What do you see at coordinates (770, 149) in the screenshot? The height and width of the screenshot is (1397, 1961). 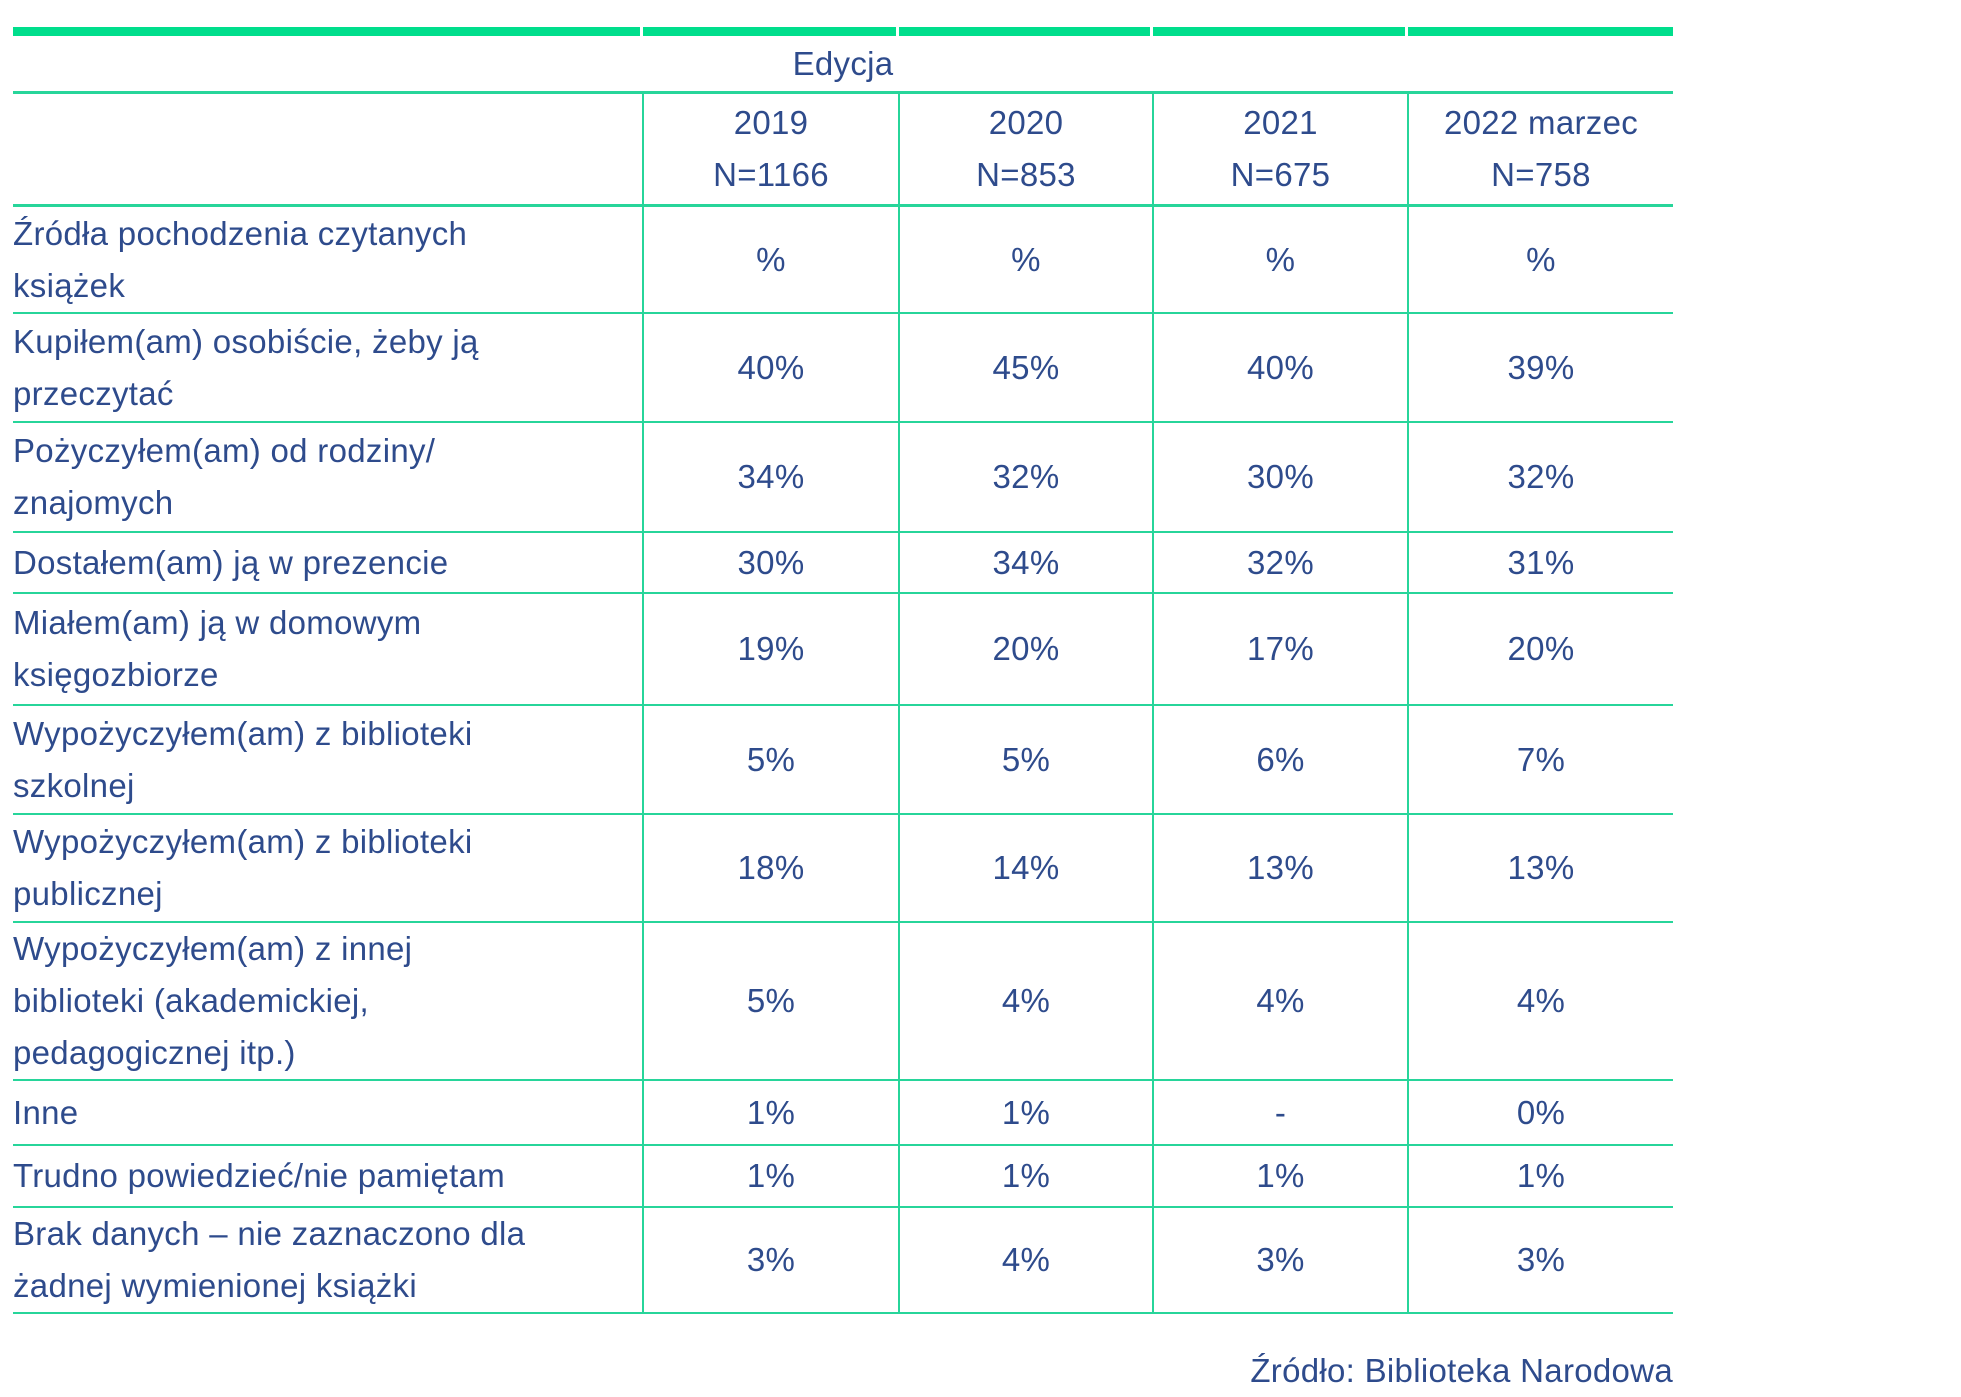 I see `year-column-header-2019: 2019 N=1166` at bounding box center [770, 149].